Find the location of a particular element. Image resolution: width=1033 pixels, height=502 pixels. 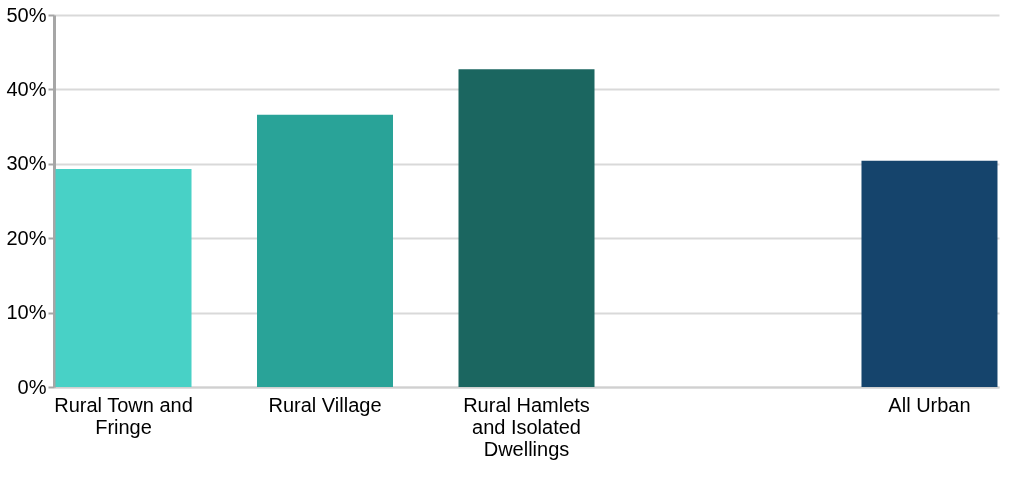

y-tick-label: 50% is located at coordinates (26, 14).